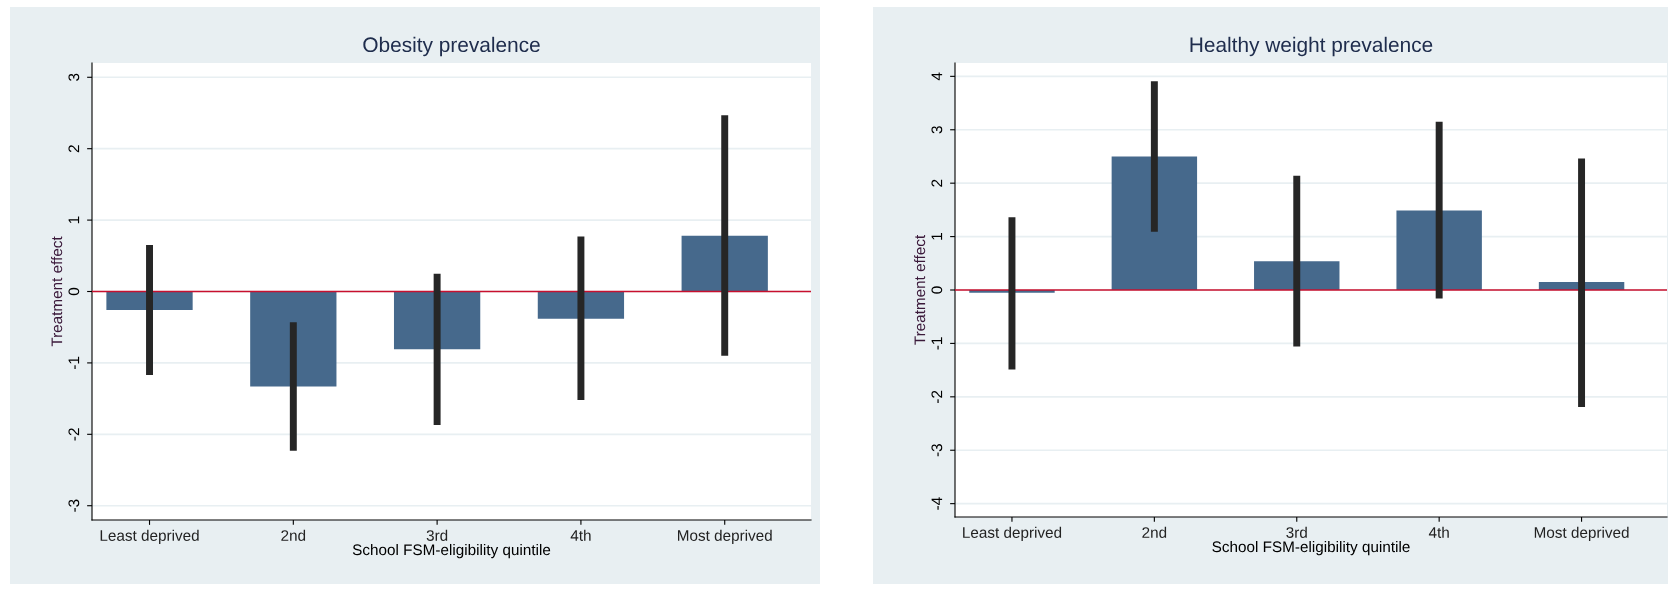  I want to click on y-tick-label: 4, so click(937, 76).